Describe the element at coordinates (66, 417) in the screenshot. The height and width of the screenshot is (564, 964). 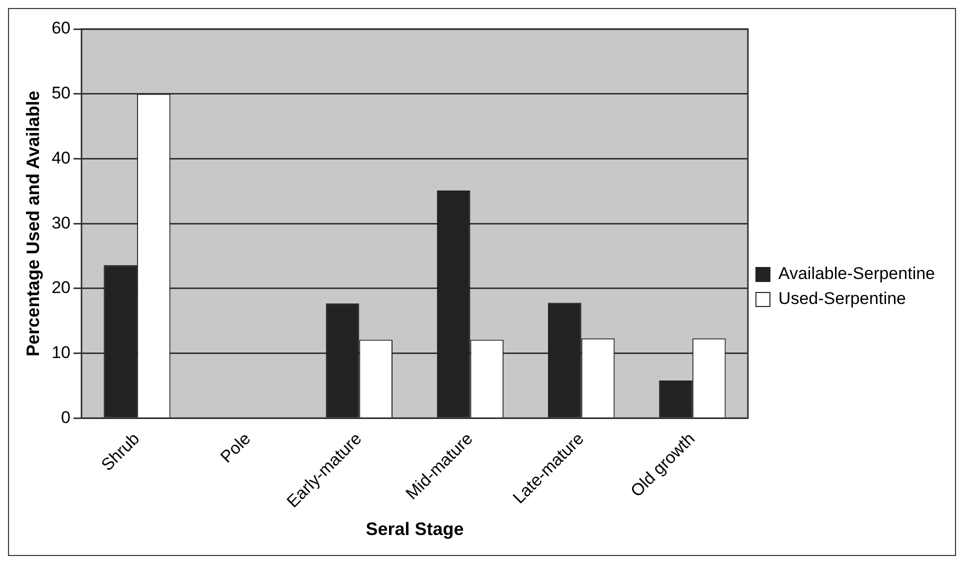
I see `y-tick-label: 0` at that location.